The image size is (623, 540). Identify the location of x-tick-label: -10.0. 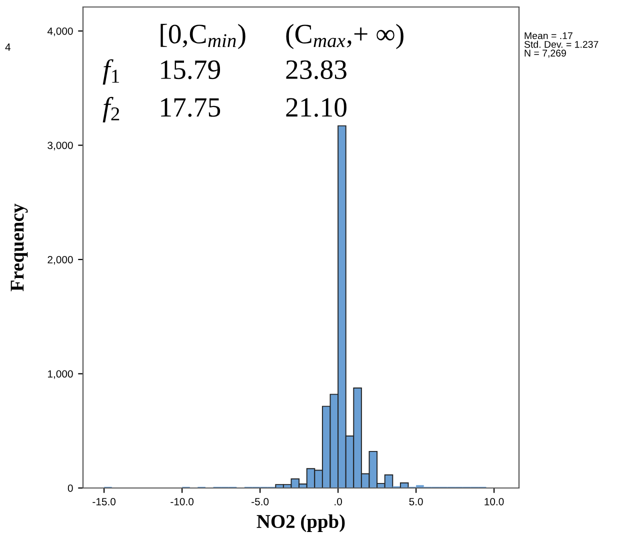
(182, 502).